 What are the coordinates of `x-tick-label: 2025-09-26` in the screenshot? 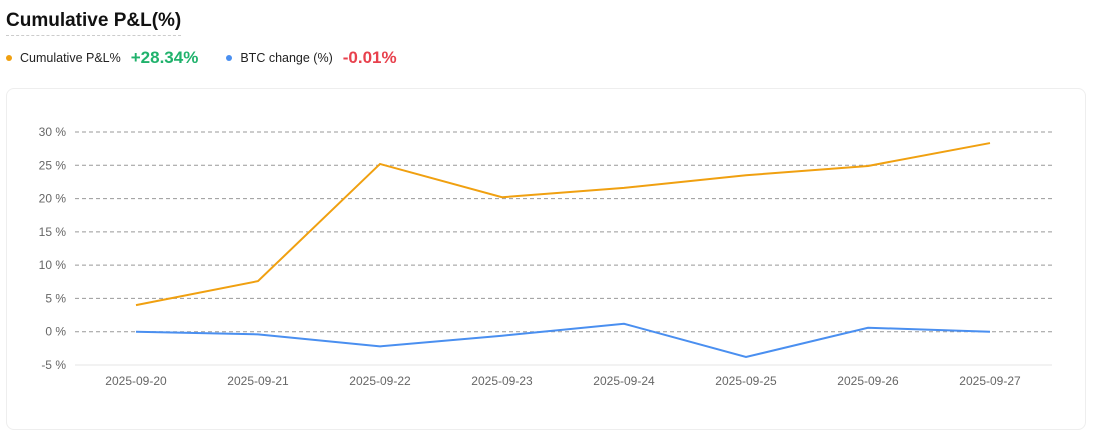 It's located at (868, 381).